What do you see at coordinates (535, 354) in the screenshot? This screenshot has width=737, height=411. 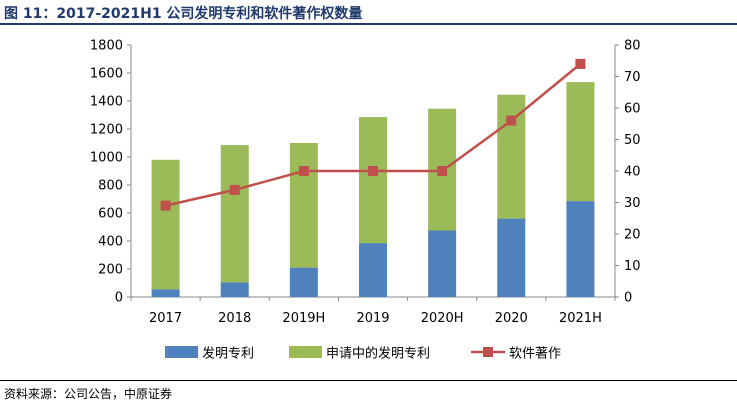 I see `legend-software-label: 软件著作` at bounding box center [535, 354].